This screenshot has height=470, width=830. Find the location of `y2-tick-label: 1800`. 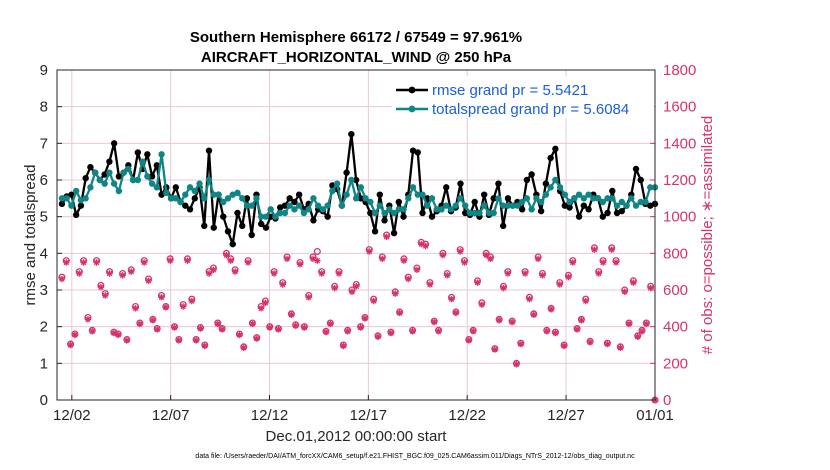

y2-tick-label: 1800 is located at coordinates (679, 70).